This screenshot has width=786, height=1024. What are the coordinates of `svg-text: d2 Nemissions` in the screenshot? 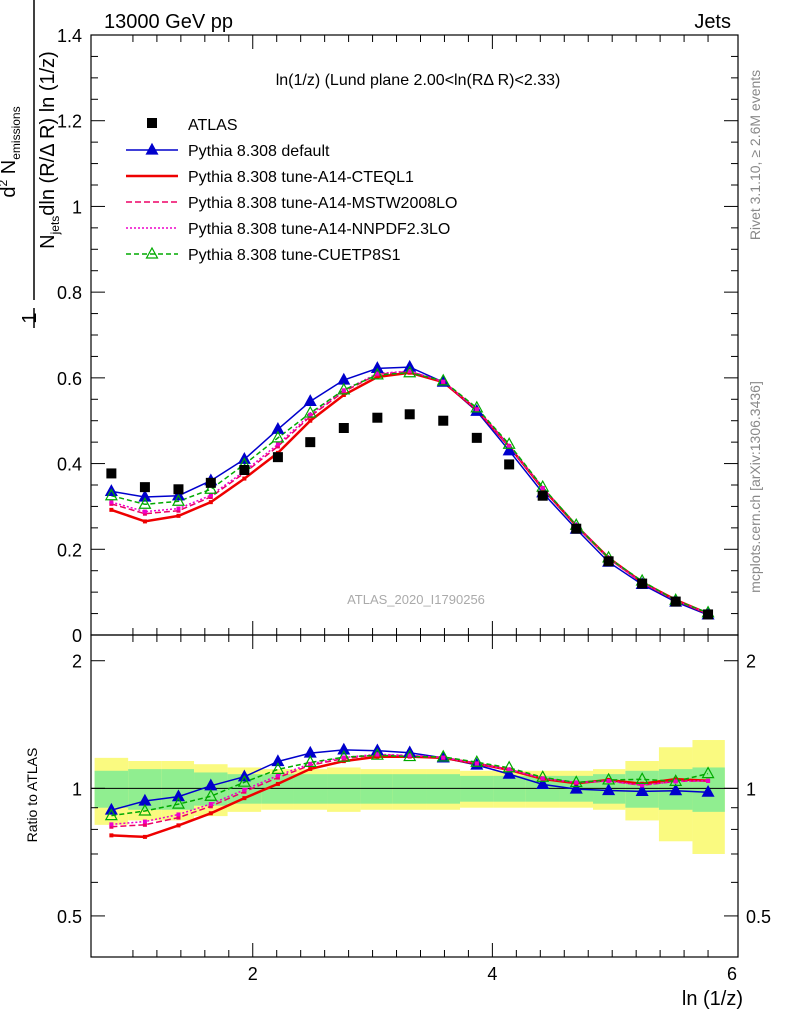 It's located at (11, 151).